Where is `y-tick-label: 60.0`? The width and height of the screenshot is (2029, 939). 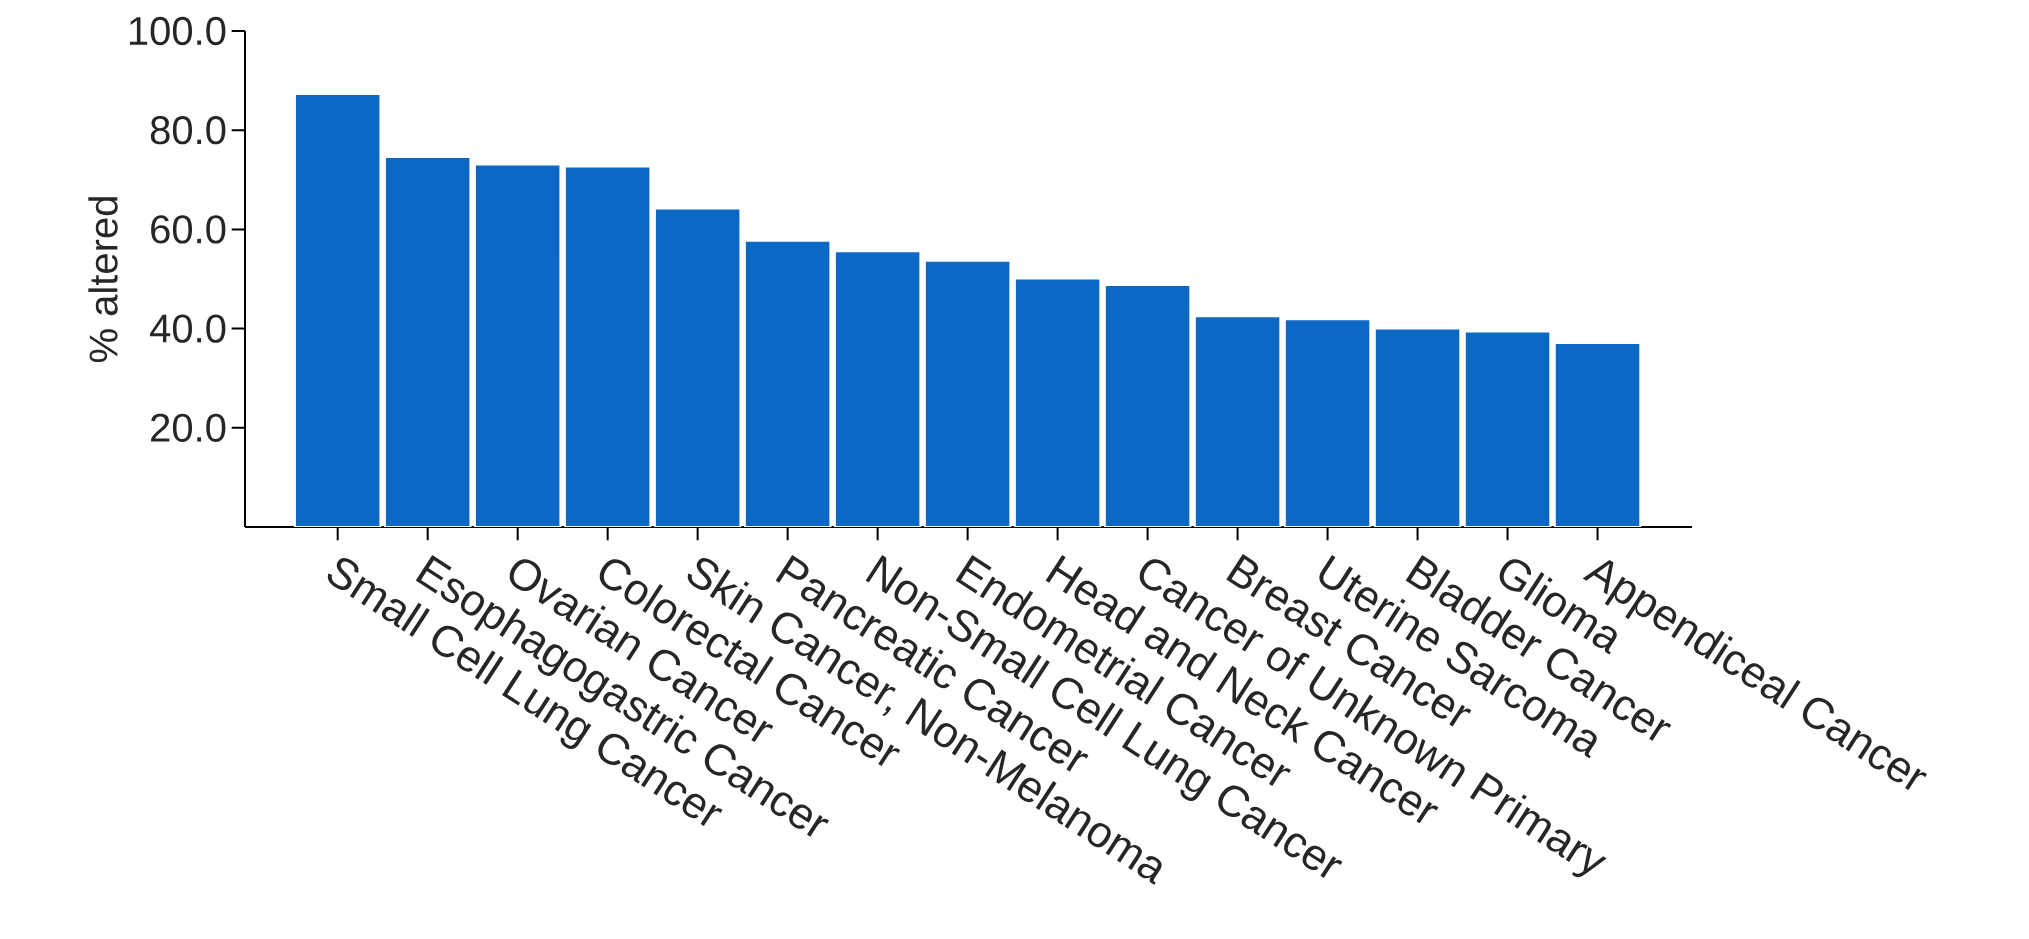 y-tick-label: 60.0 is located at coordinates (188, 229).